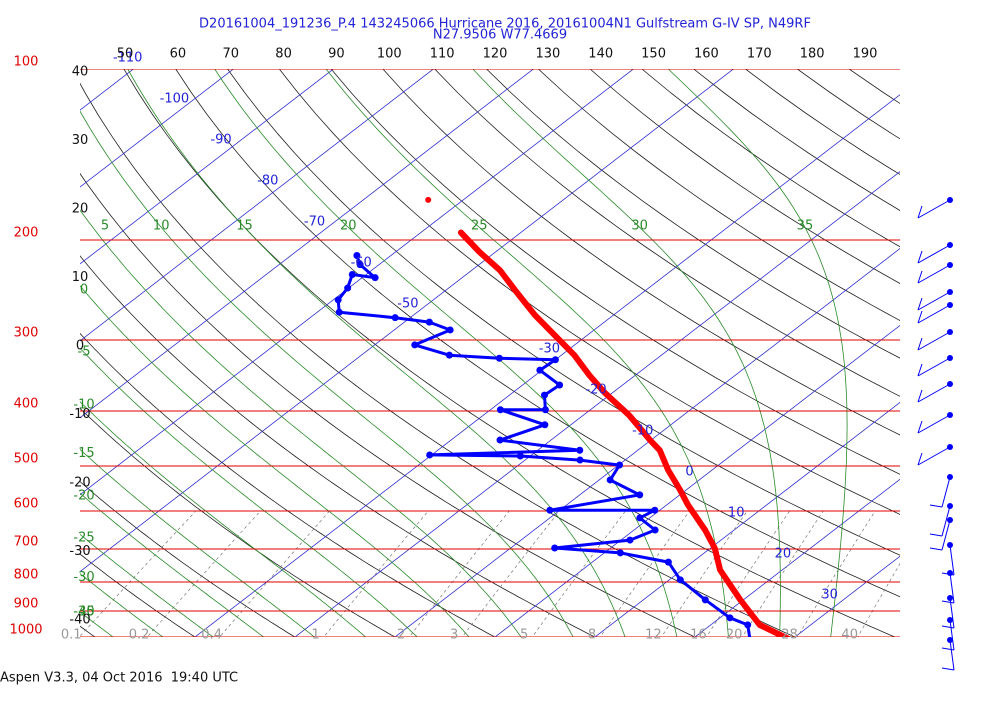  Describe the element at coordinates (592, 635) in the screenshot. I see `mixing-ratio-label: 8` at that location.